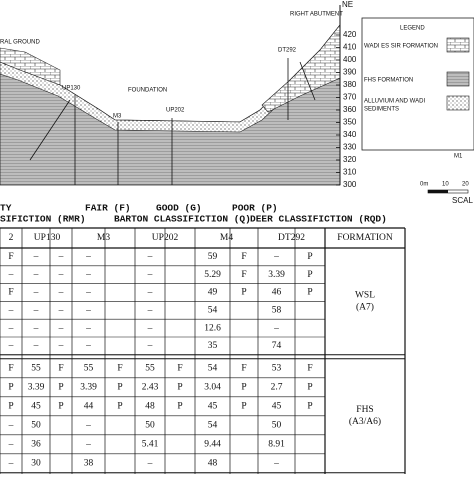 This screenshot has height=479, width=474. I want to click on class-text: BARTON CLASSIFICTION (Q), so click(182, 219).